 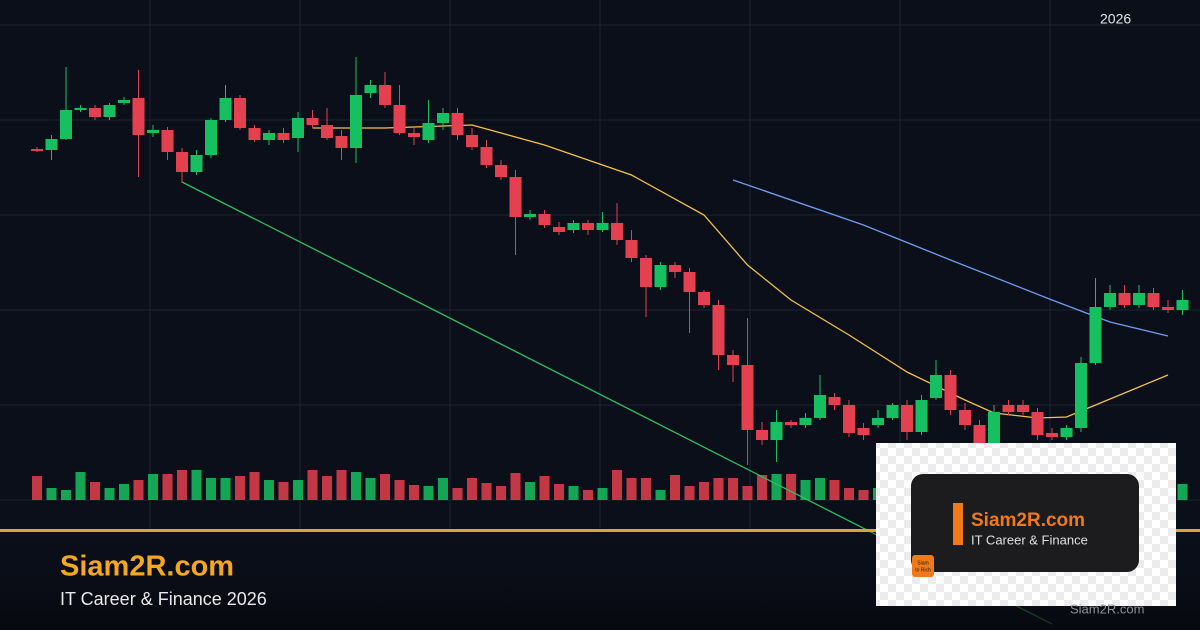 I want to click on logo-title: Siam2R.com, so click(x=1028, y=520).